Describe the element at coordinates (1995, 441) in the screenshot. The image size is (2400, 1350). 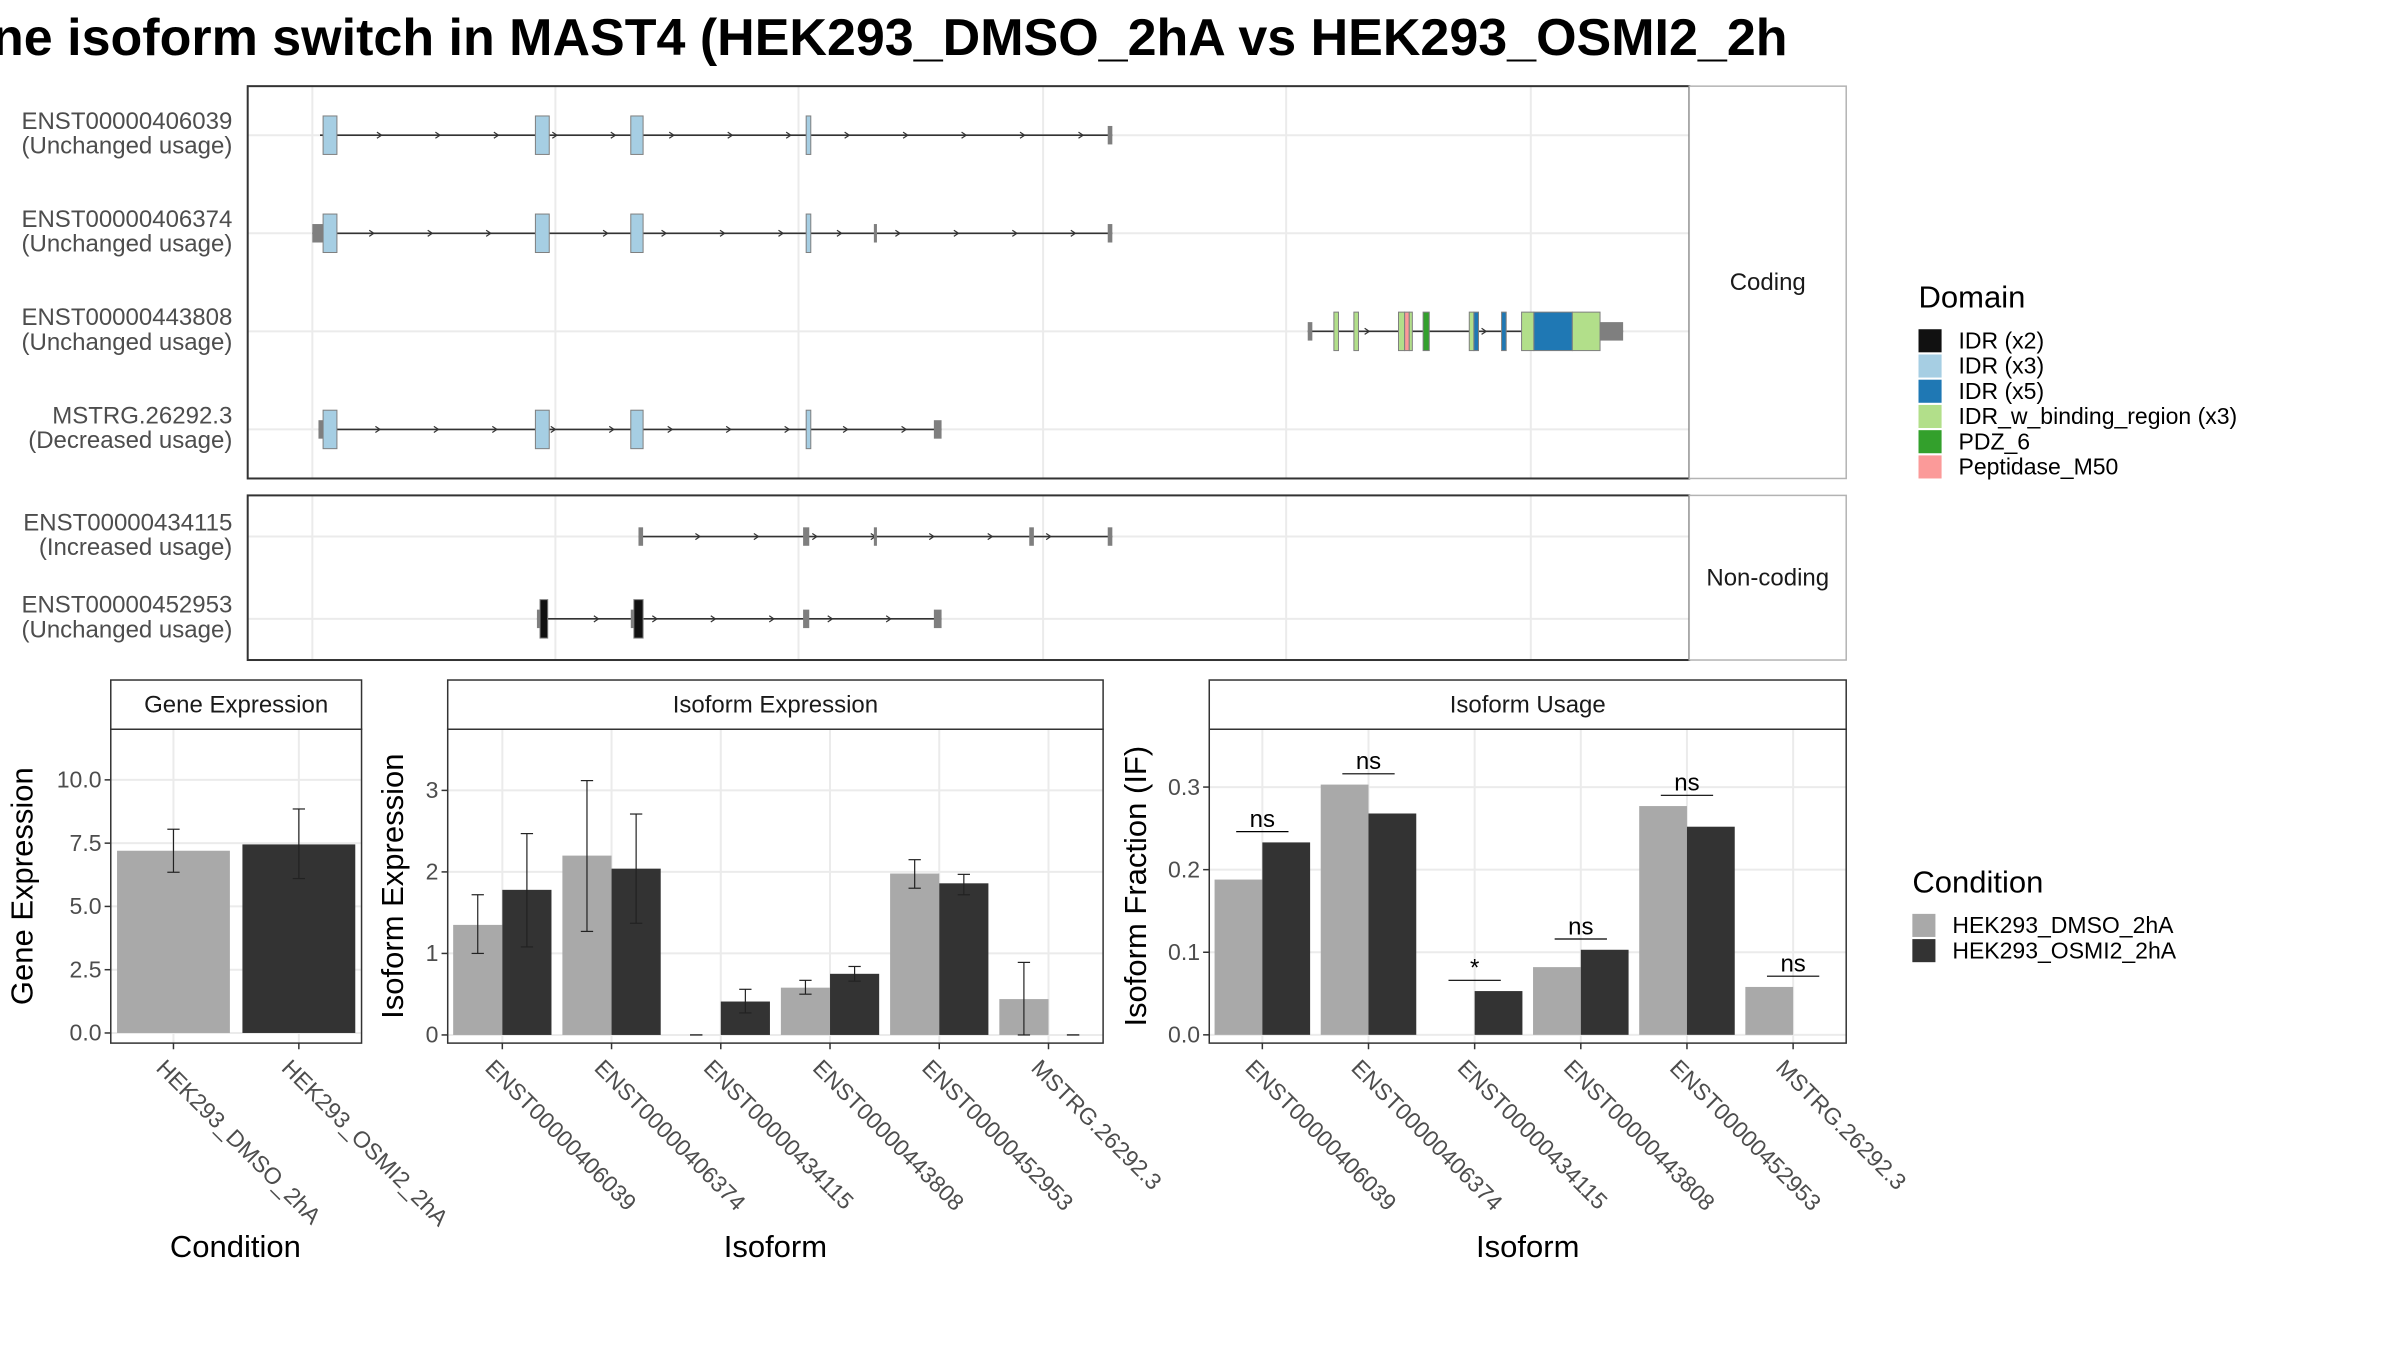
I see `legend-label: PDZ_6` at that location.